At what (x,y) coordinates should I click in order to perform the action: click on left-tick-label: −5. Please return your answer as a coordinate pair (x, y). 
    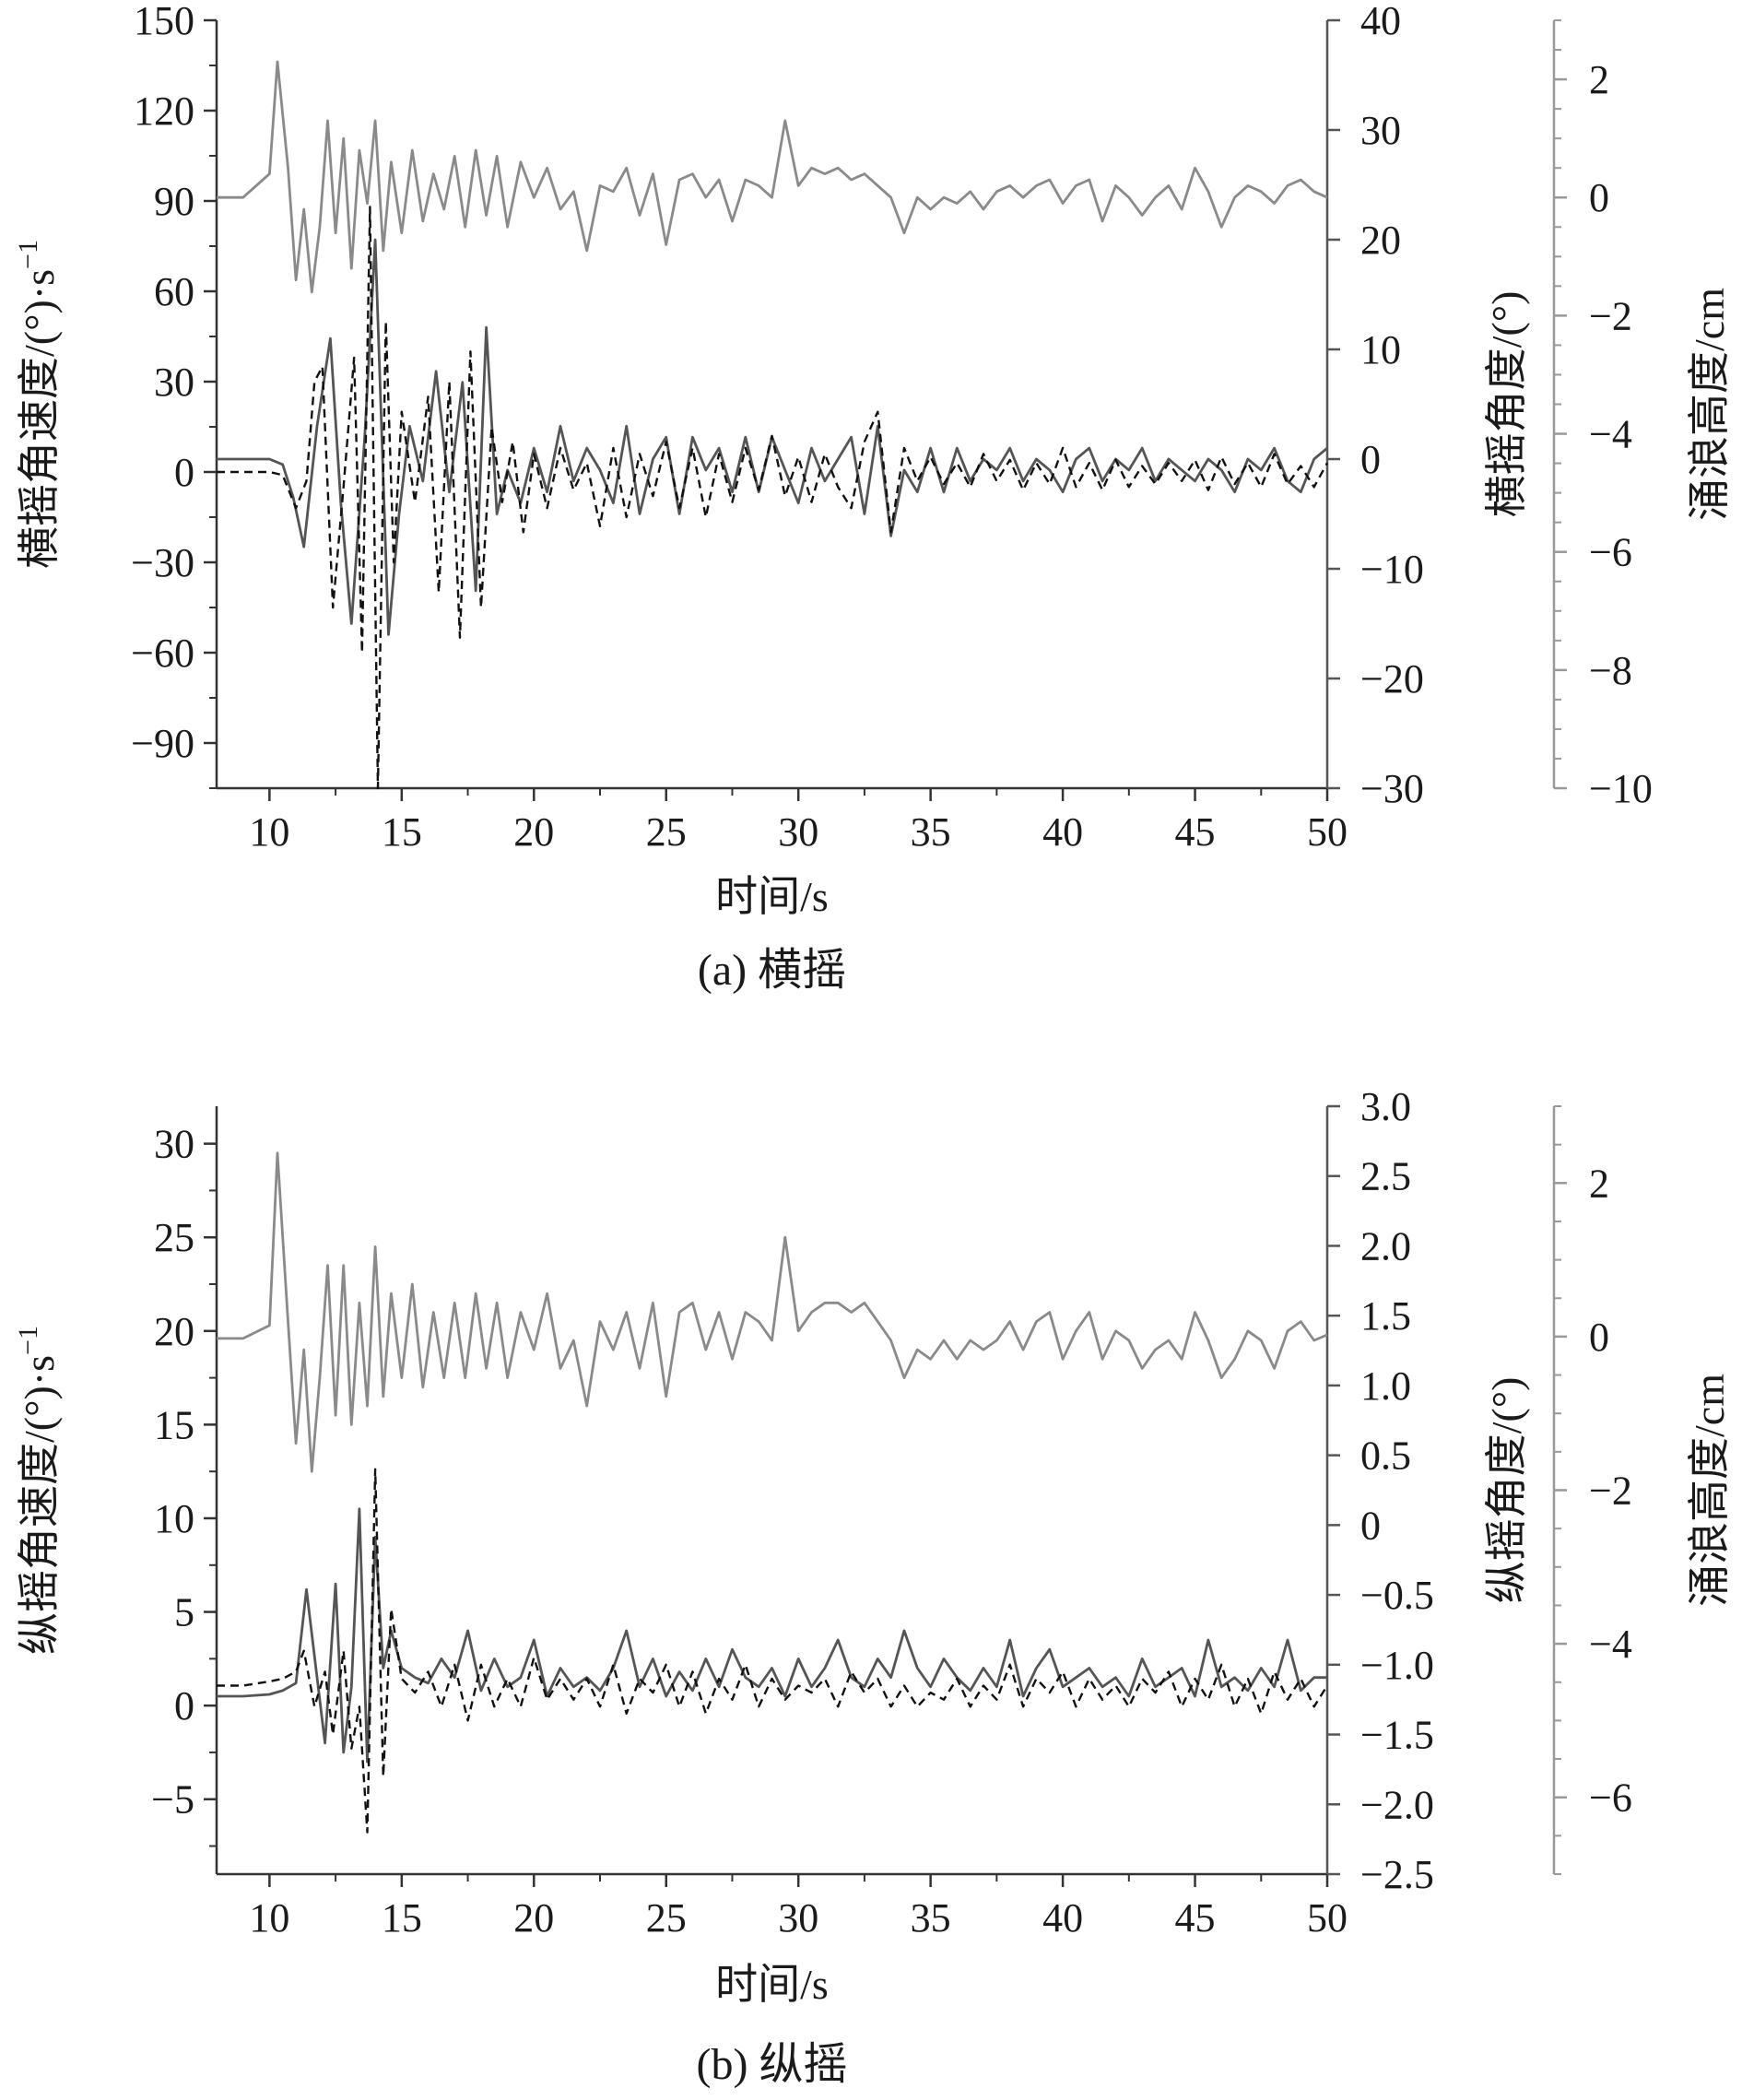
    Looking at the image, I should click on (172, 1800).